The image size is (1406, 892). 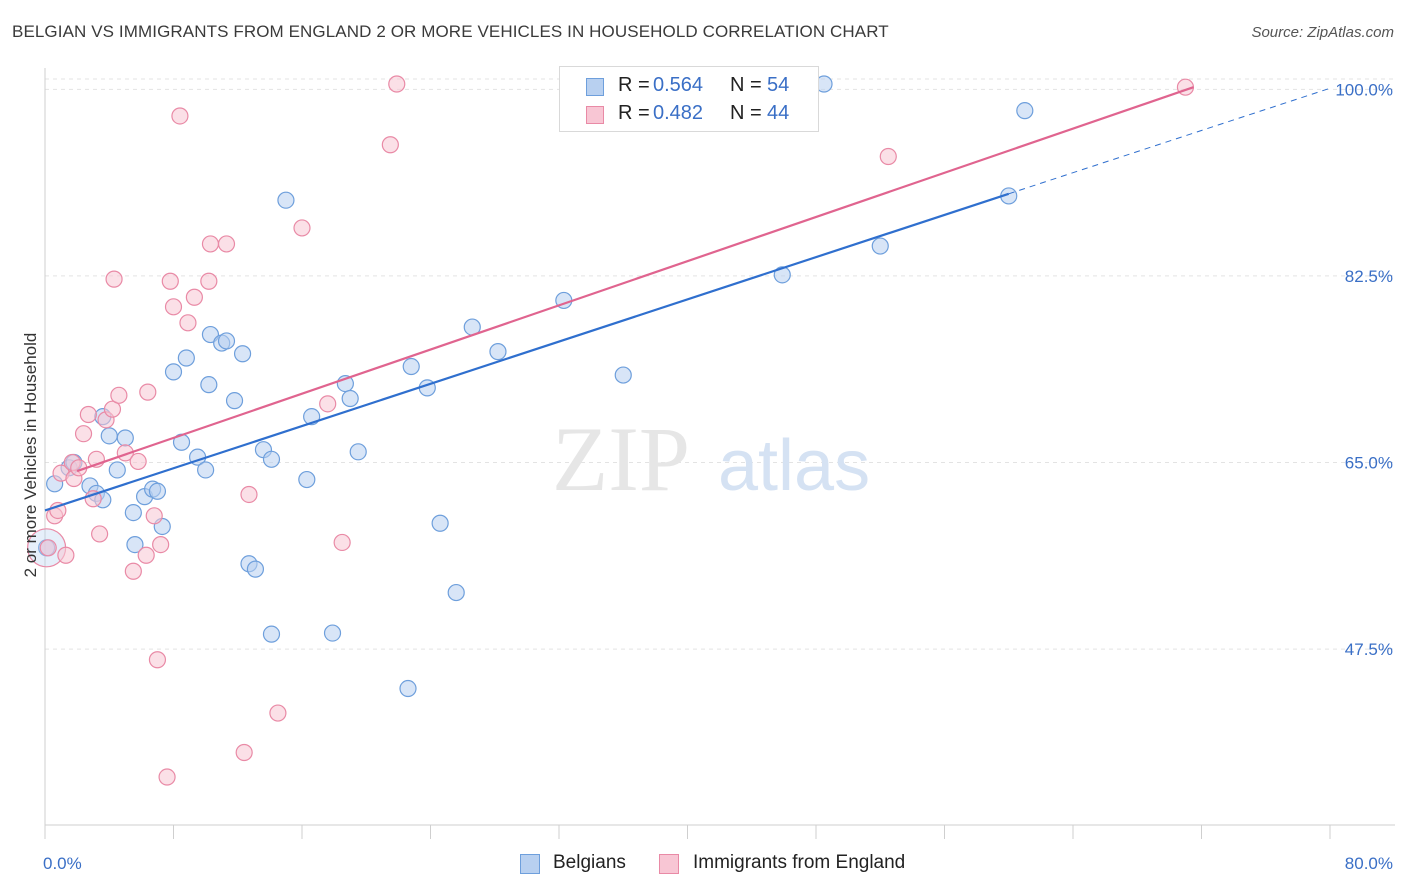 What do you see at coordinates (799, 862) in the screenshot?
I see `legend-label-immigrants: Immigrants from England` at bounding box center [799, 862].